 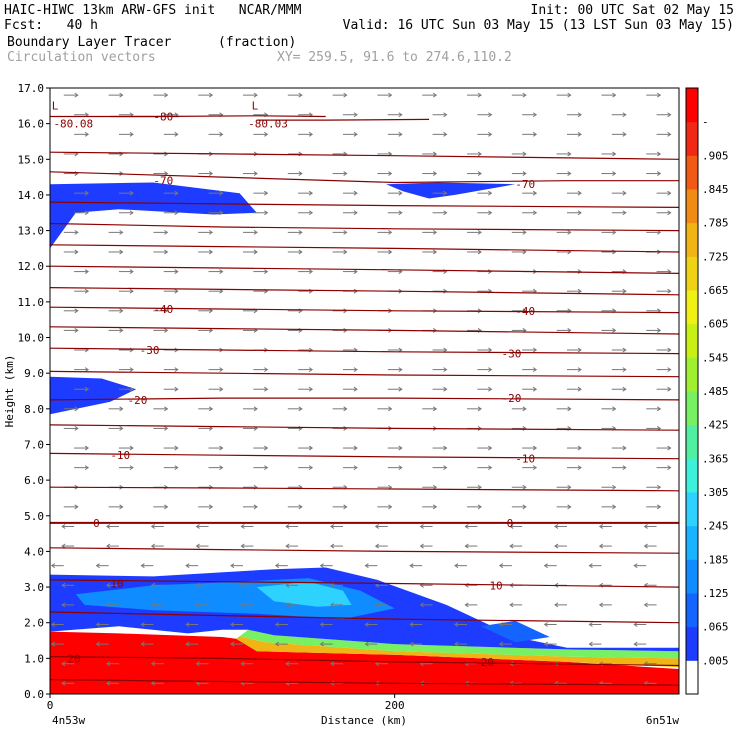 I want to click on header-init-time: Init: 00 UTC Sat 02 May 15, so click(x=632, y=10).